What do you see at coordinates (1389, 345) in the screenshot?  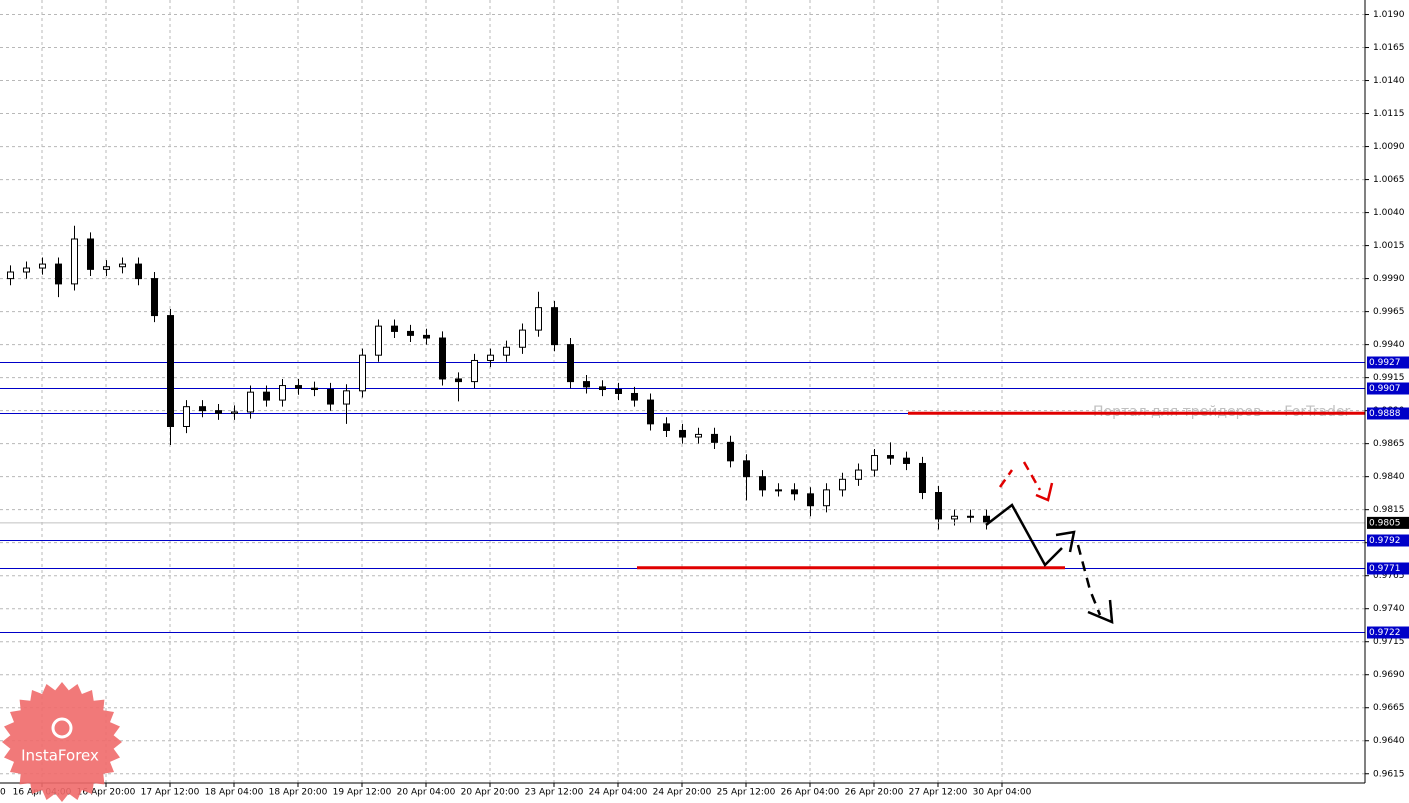 I see `y-tick-label: 0.9940` at bounding box center [1389, 345].